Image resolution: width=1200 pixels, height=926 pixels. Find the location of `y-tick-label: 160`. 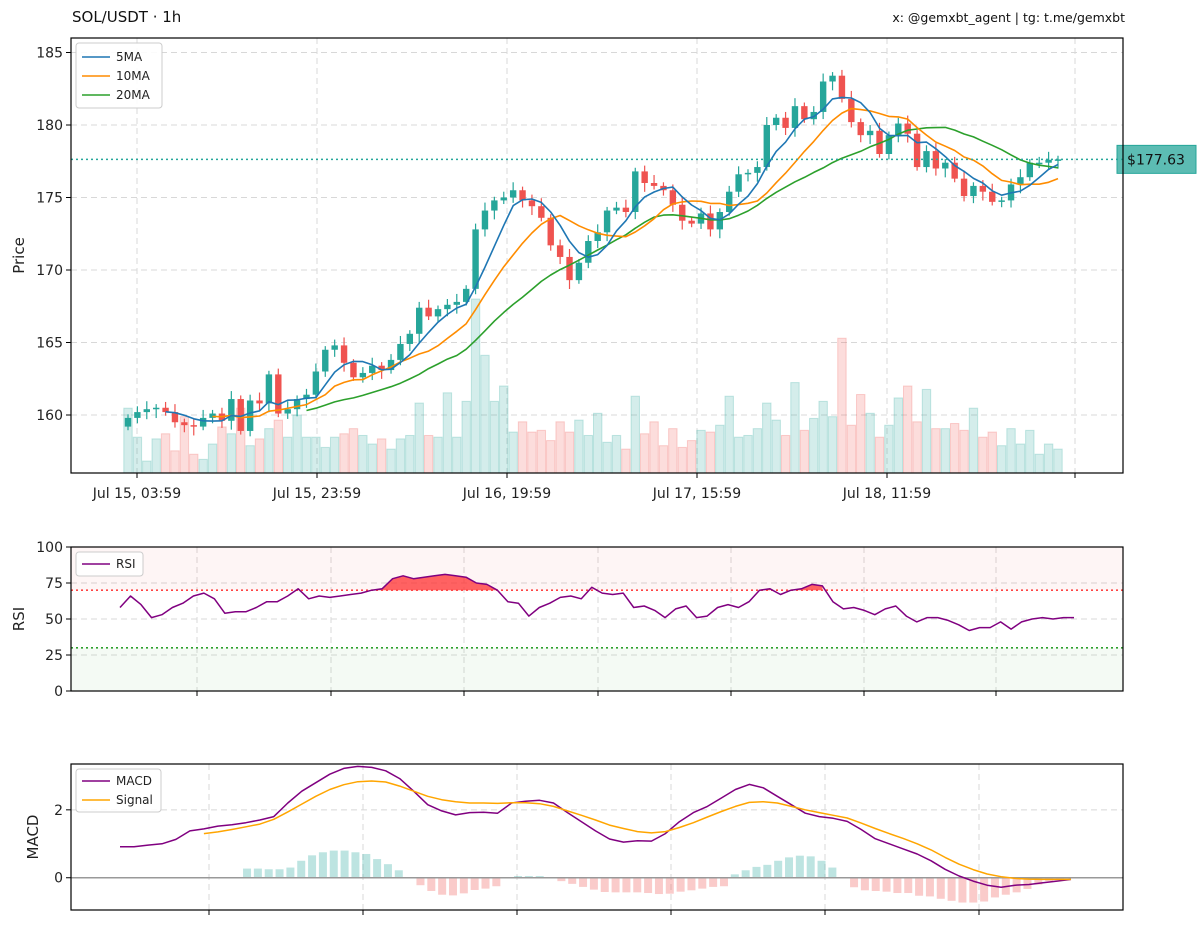

y-tick-label: 160 is located at coordinates (49, 416).